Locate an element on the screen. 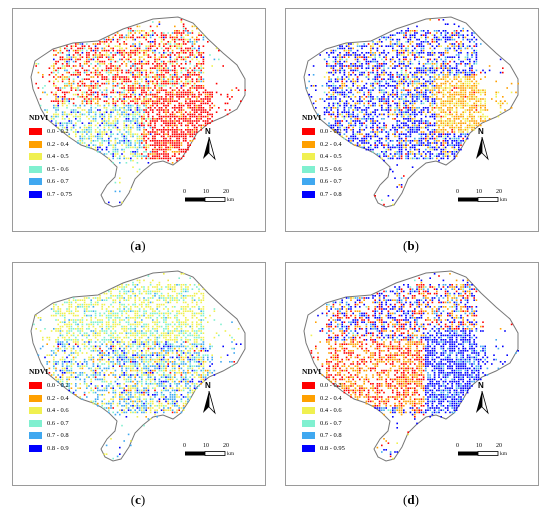 The height and width of the screenshot is (518, 550). legend-item: 0.7 - 0.75 is located at coordinates (50, 194).